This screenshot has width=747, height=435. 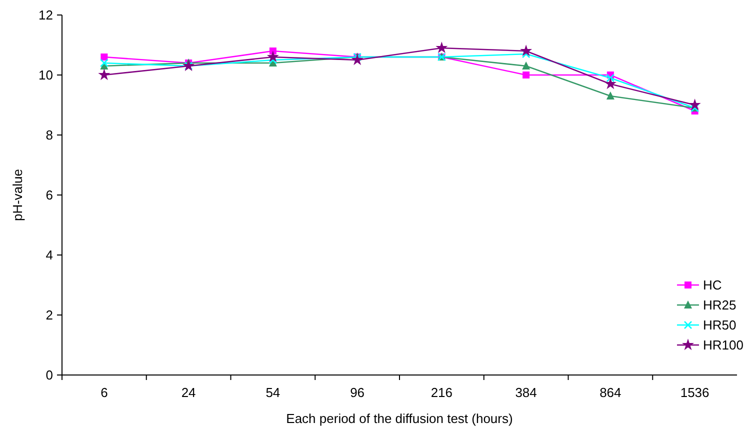 I want to click on y-tick-label: 2, so click(x=49, y=315).